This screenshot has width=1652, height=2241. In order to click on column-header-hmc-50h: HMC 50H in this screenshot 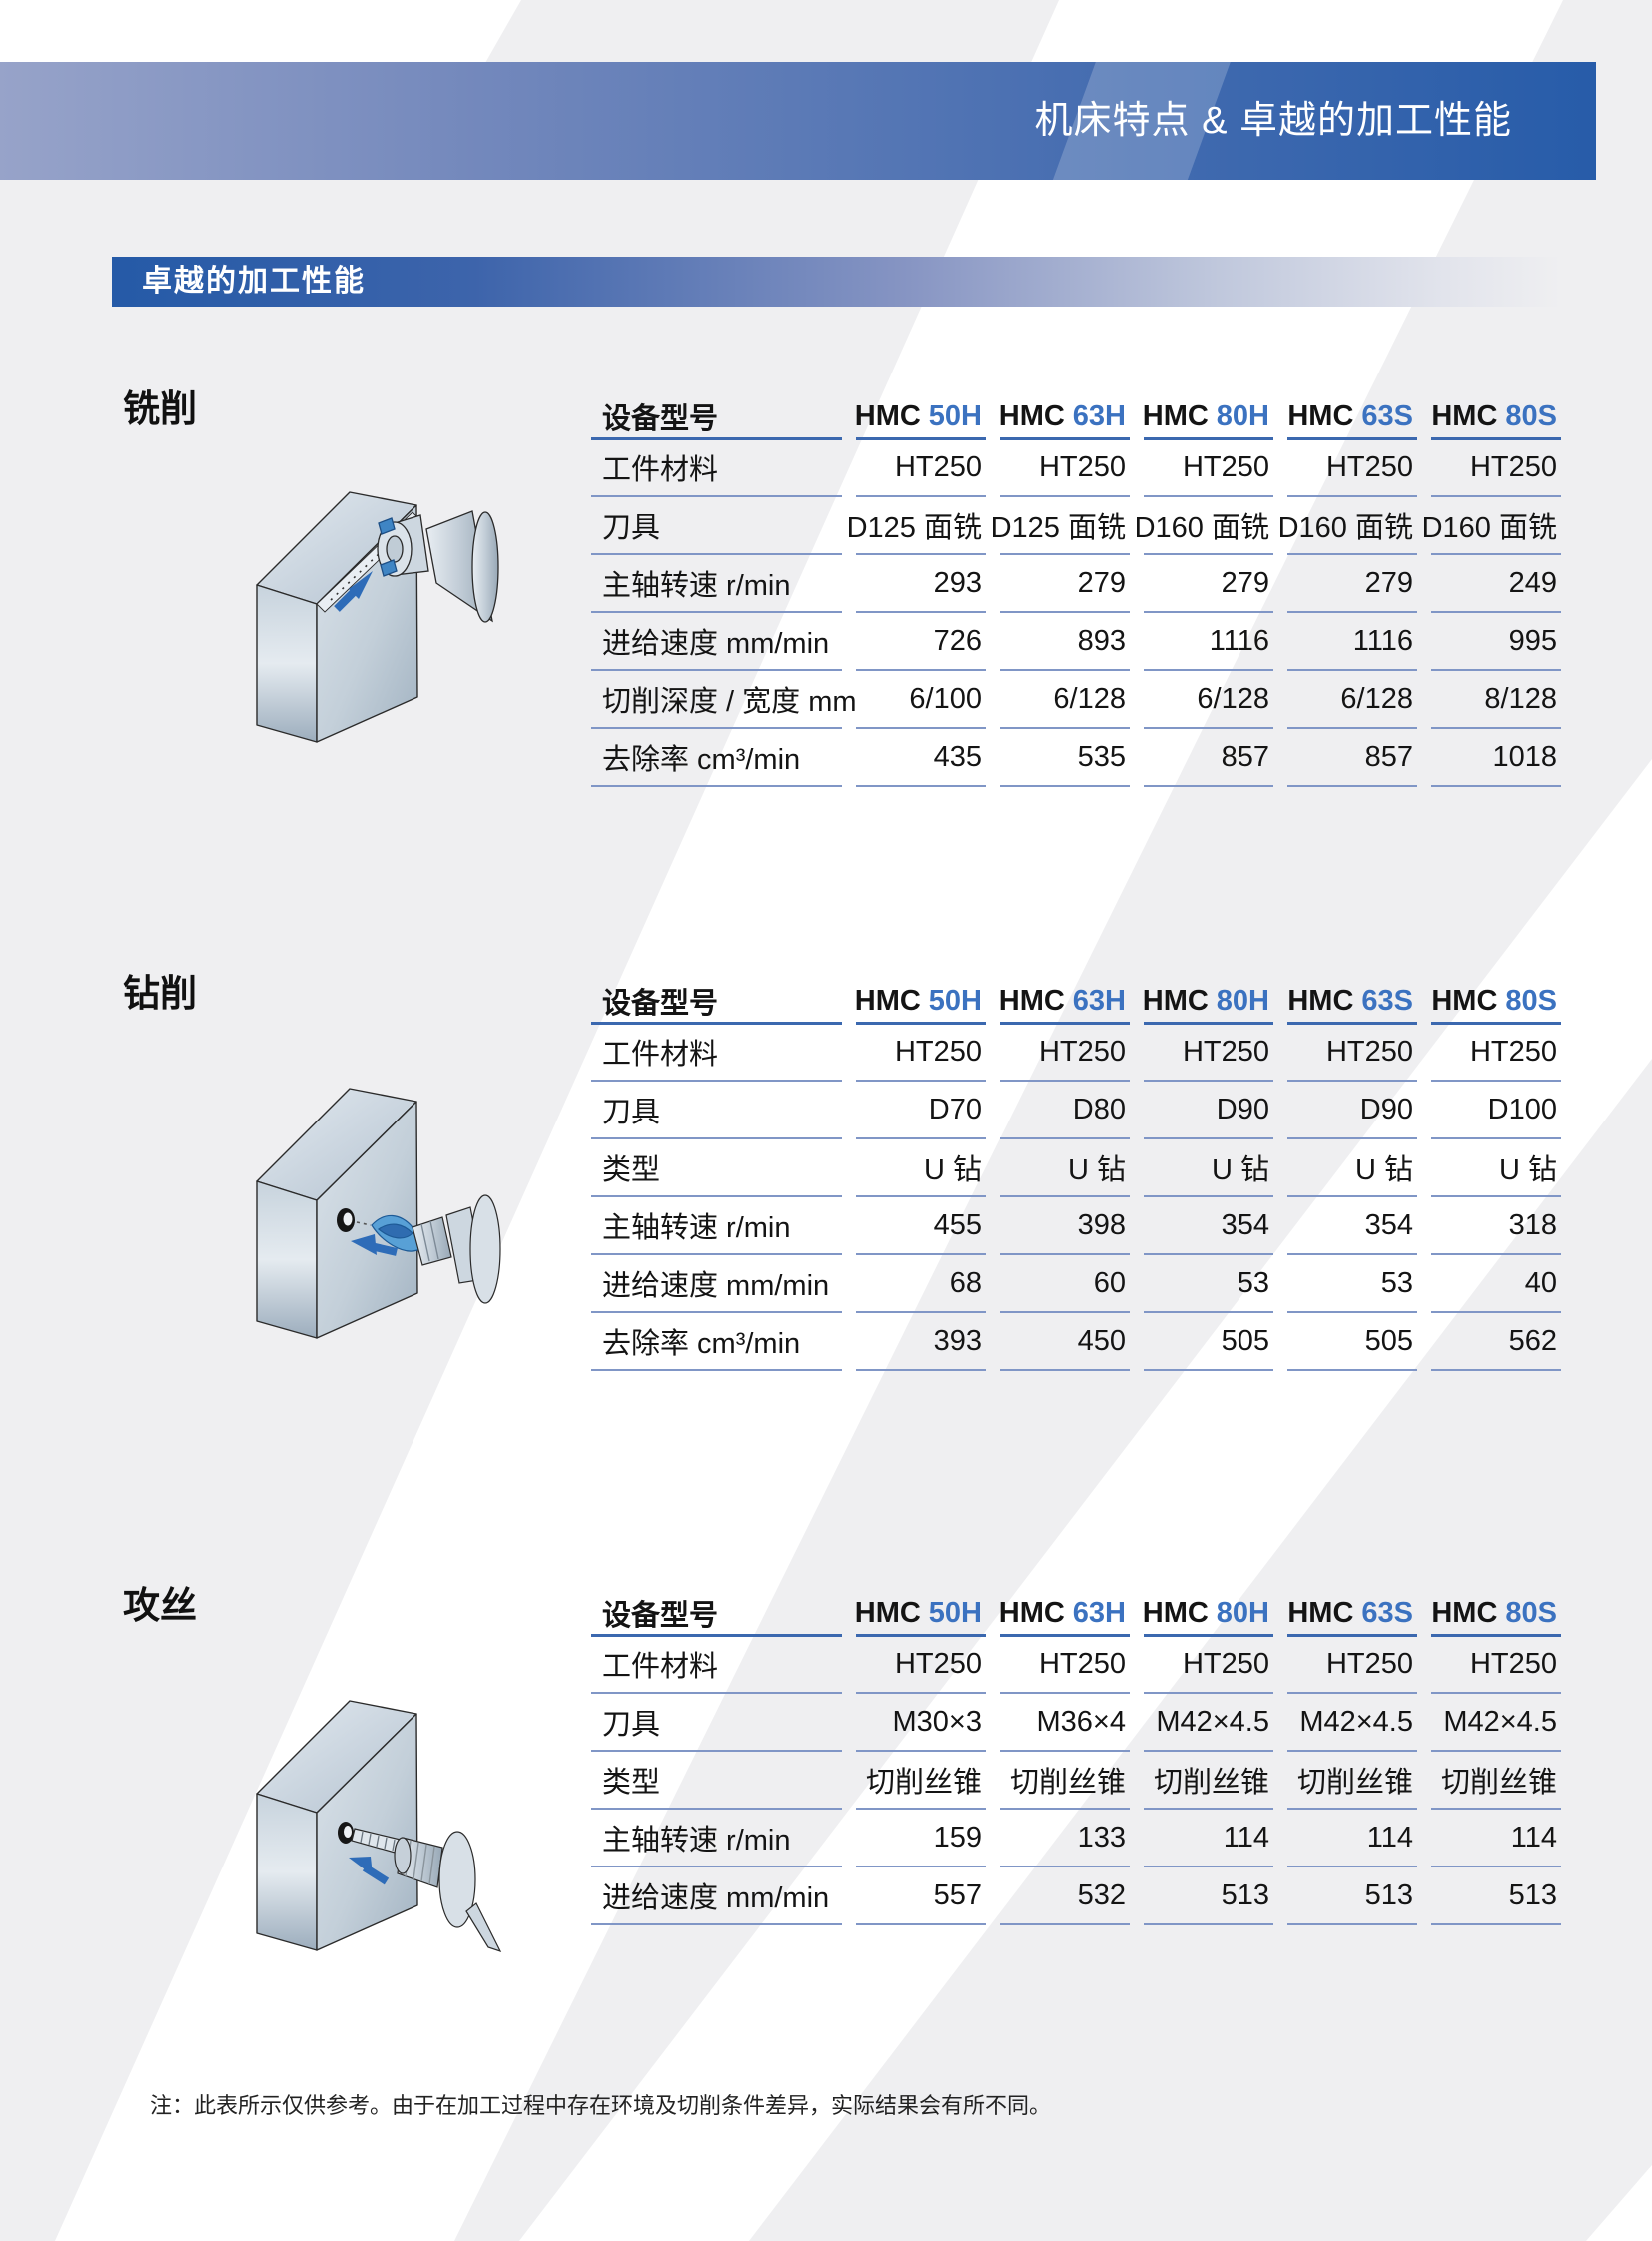, I will do `click(920, 1614)`.